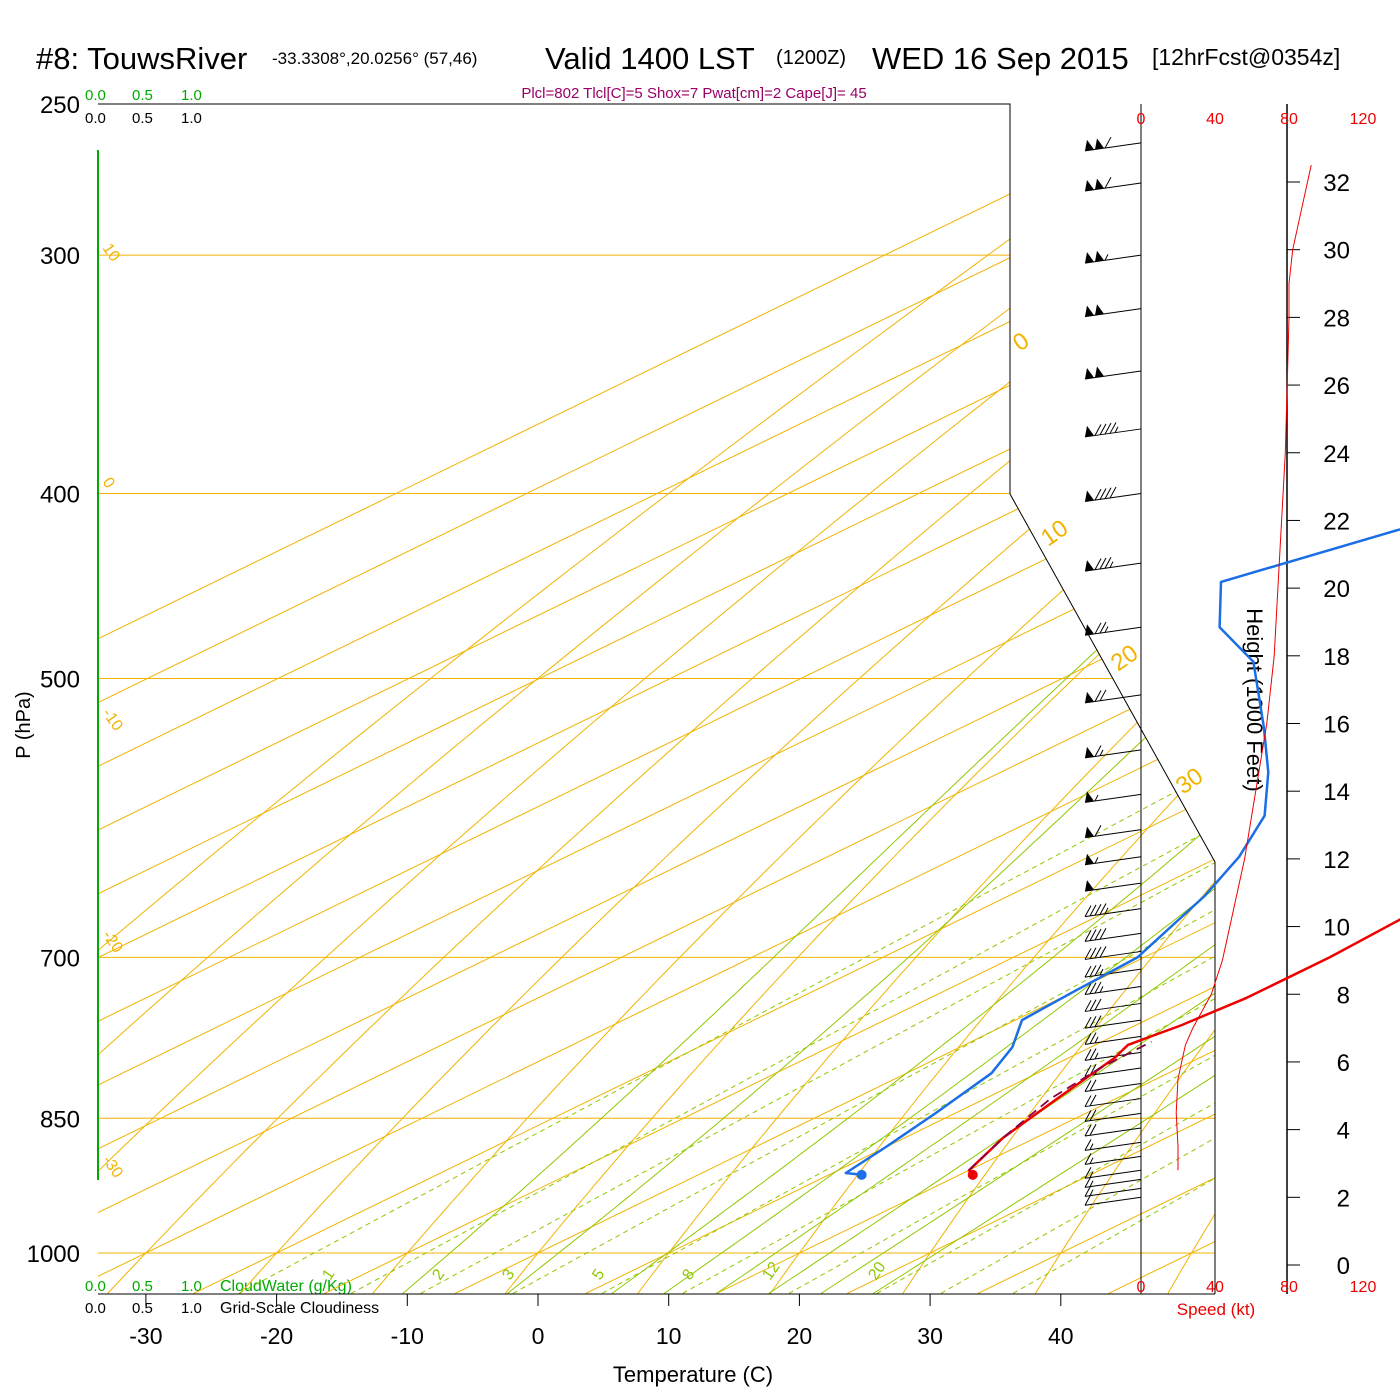 The height and width of the screenshot is (1400, 1400). What do you see at coordinates (1216, 1309) in the screenshot?
I see `speed-axis-title: Speed (kt)` at bounding box center [1216, 1309].